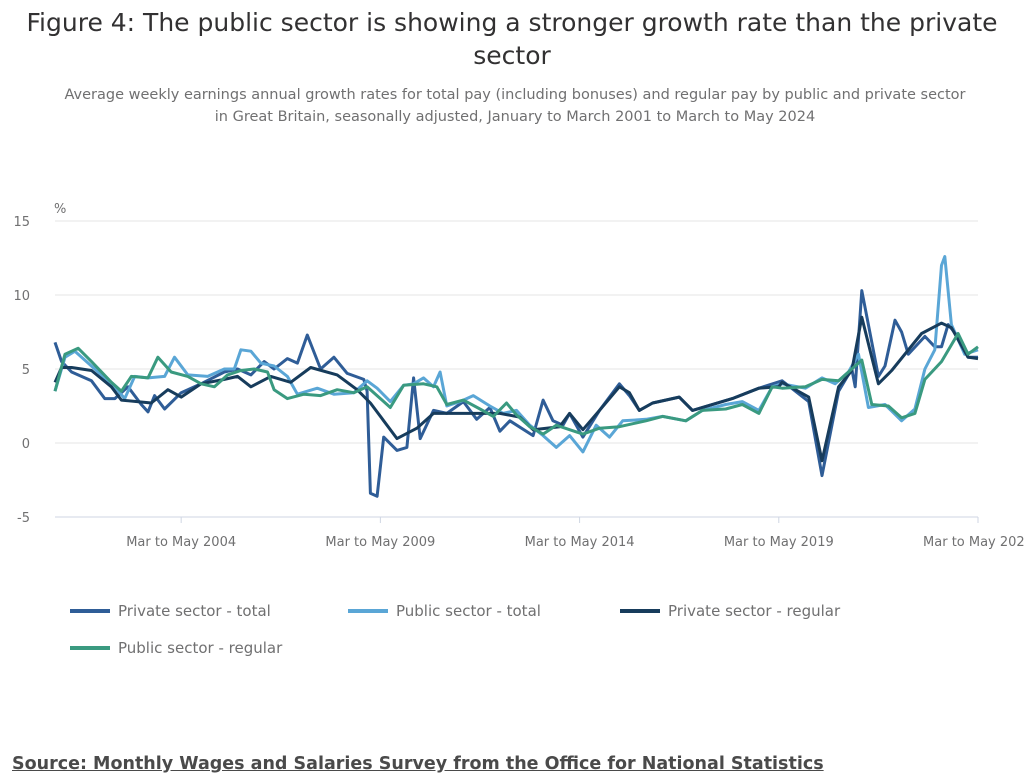  I want to click on x-tick-label: Mar to May 2014, so click(580, 542).